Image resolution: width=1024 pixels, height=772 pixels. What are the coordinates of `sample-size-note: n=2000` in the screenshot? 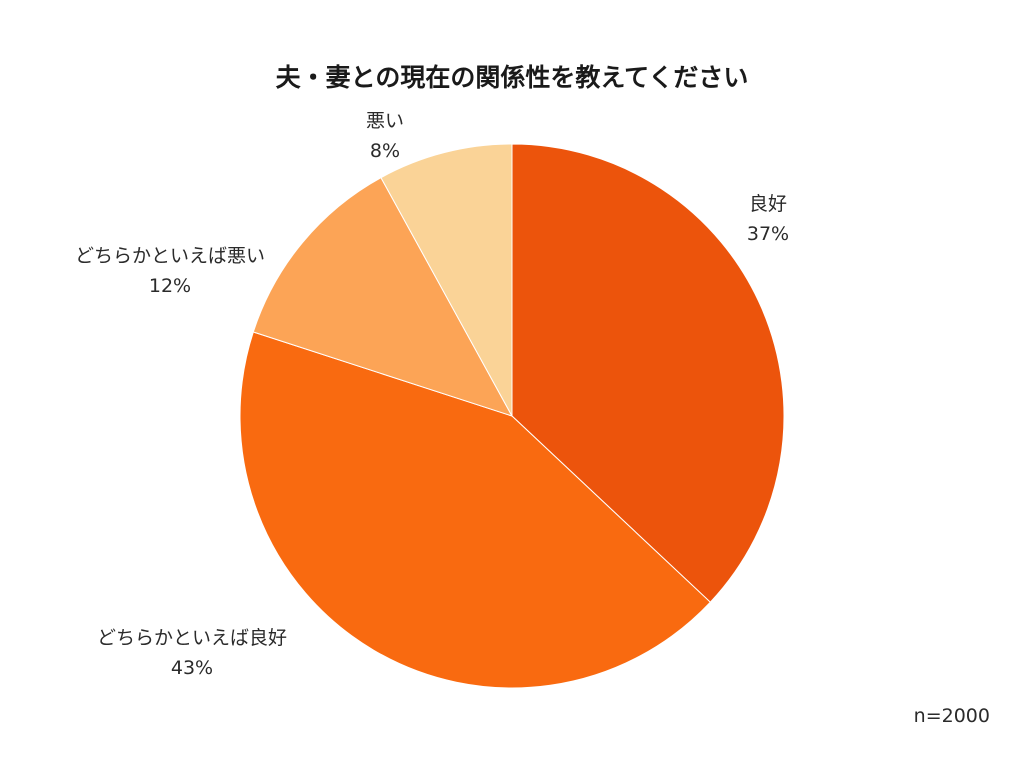 It's located at (952, 716).